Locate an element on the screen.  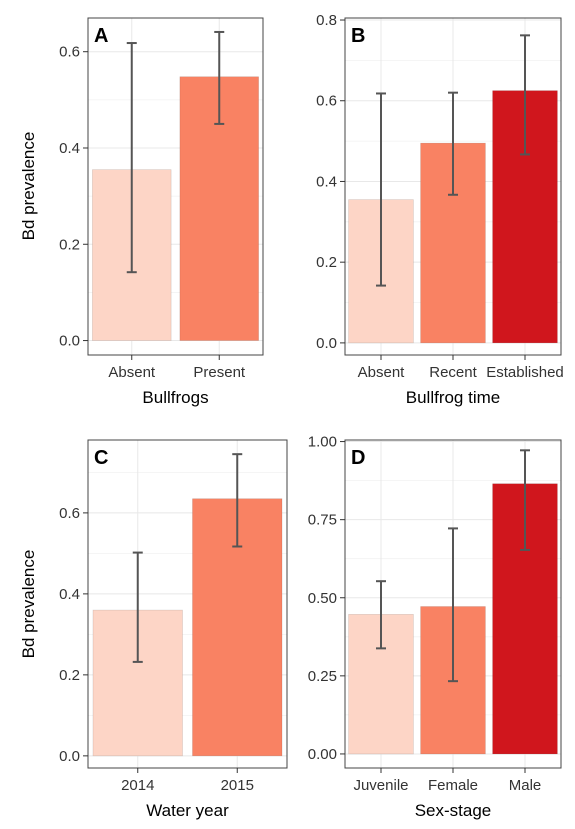
y-tick-label: 0.50 is located at coordinates (322, 598).